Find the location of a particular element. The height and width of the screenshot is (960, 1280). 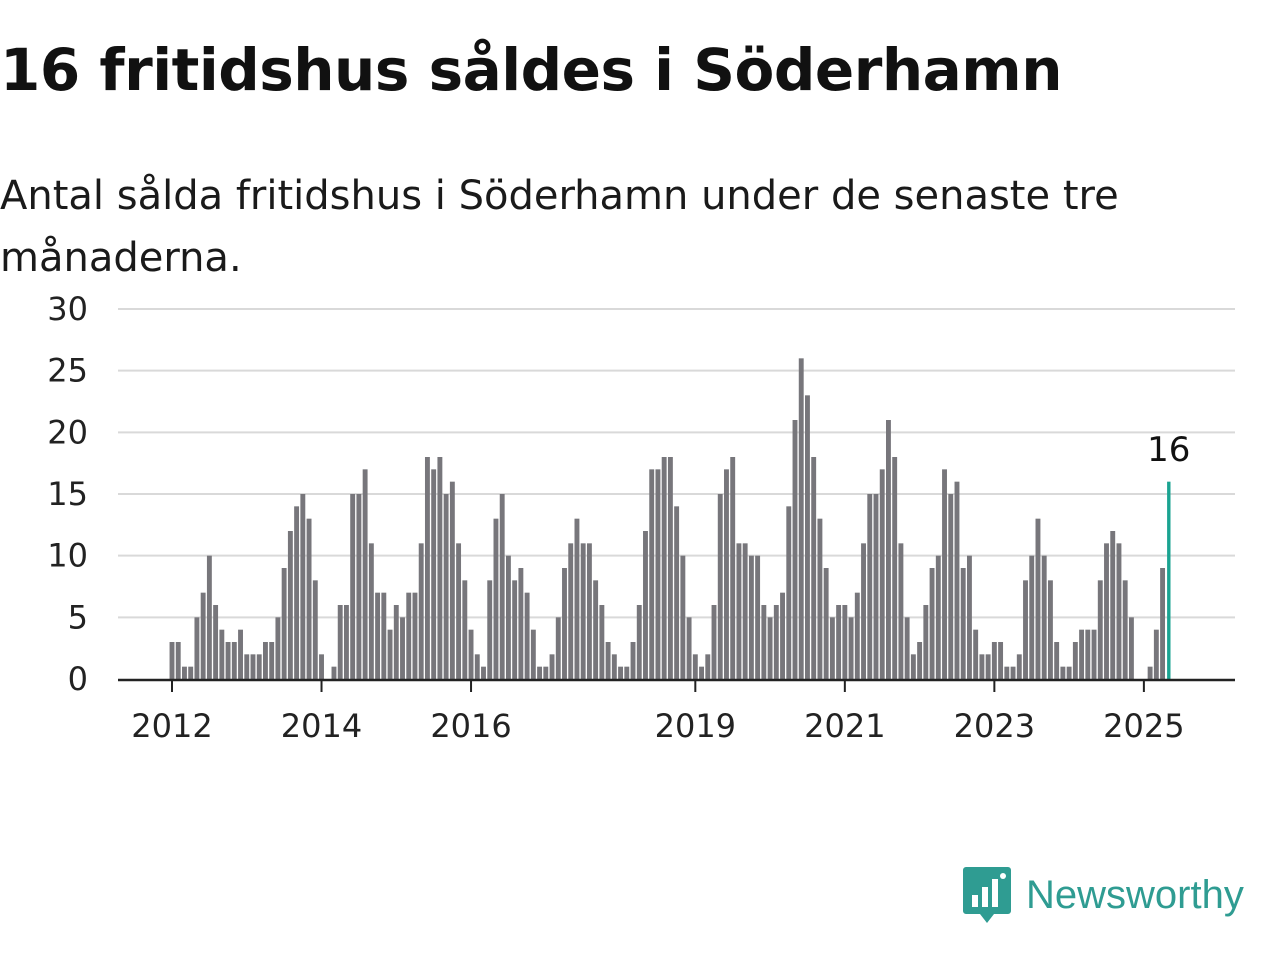

y-tick-label: 30 is located at coordinates (67, 309).